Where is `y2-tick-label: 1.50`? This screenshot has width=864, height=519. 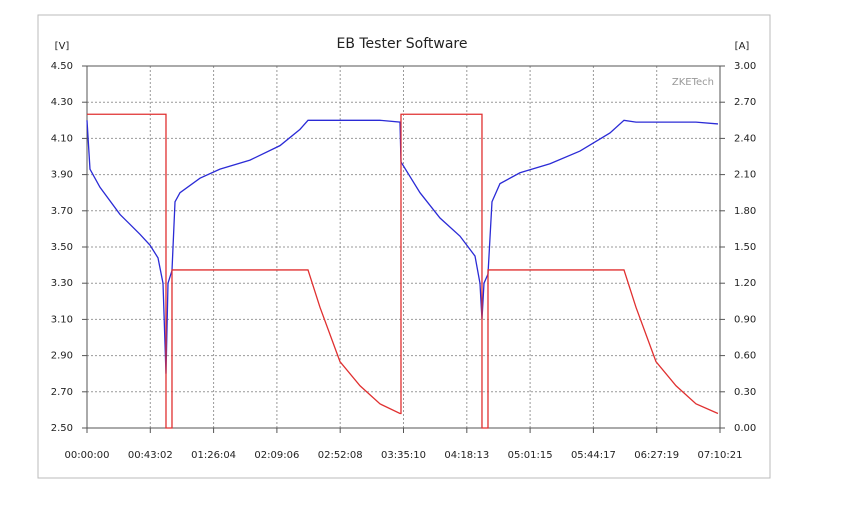
y2-tick-label: 1.50 is located at coordinates (745, 247).